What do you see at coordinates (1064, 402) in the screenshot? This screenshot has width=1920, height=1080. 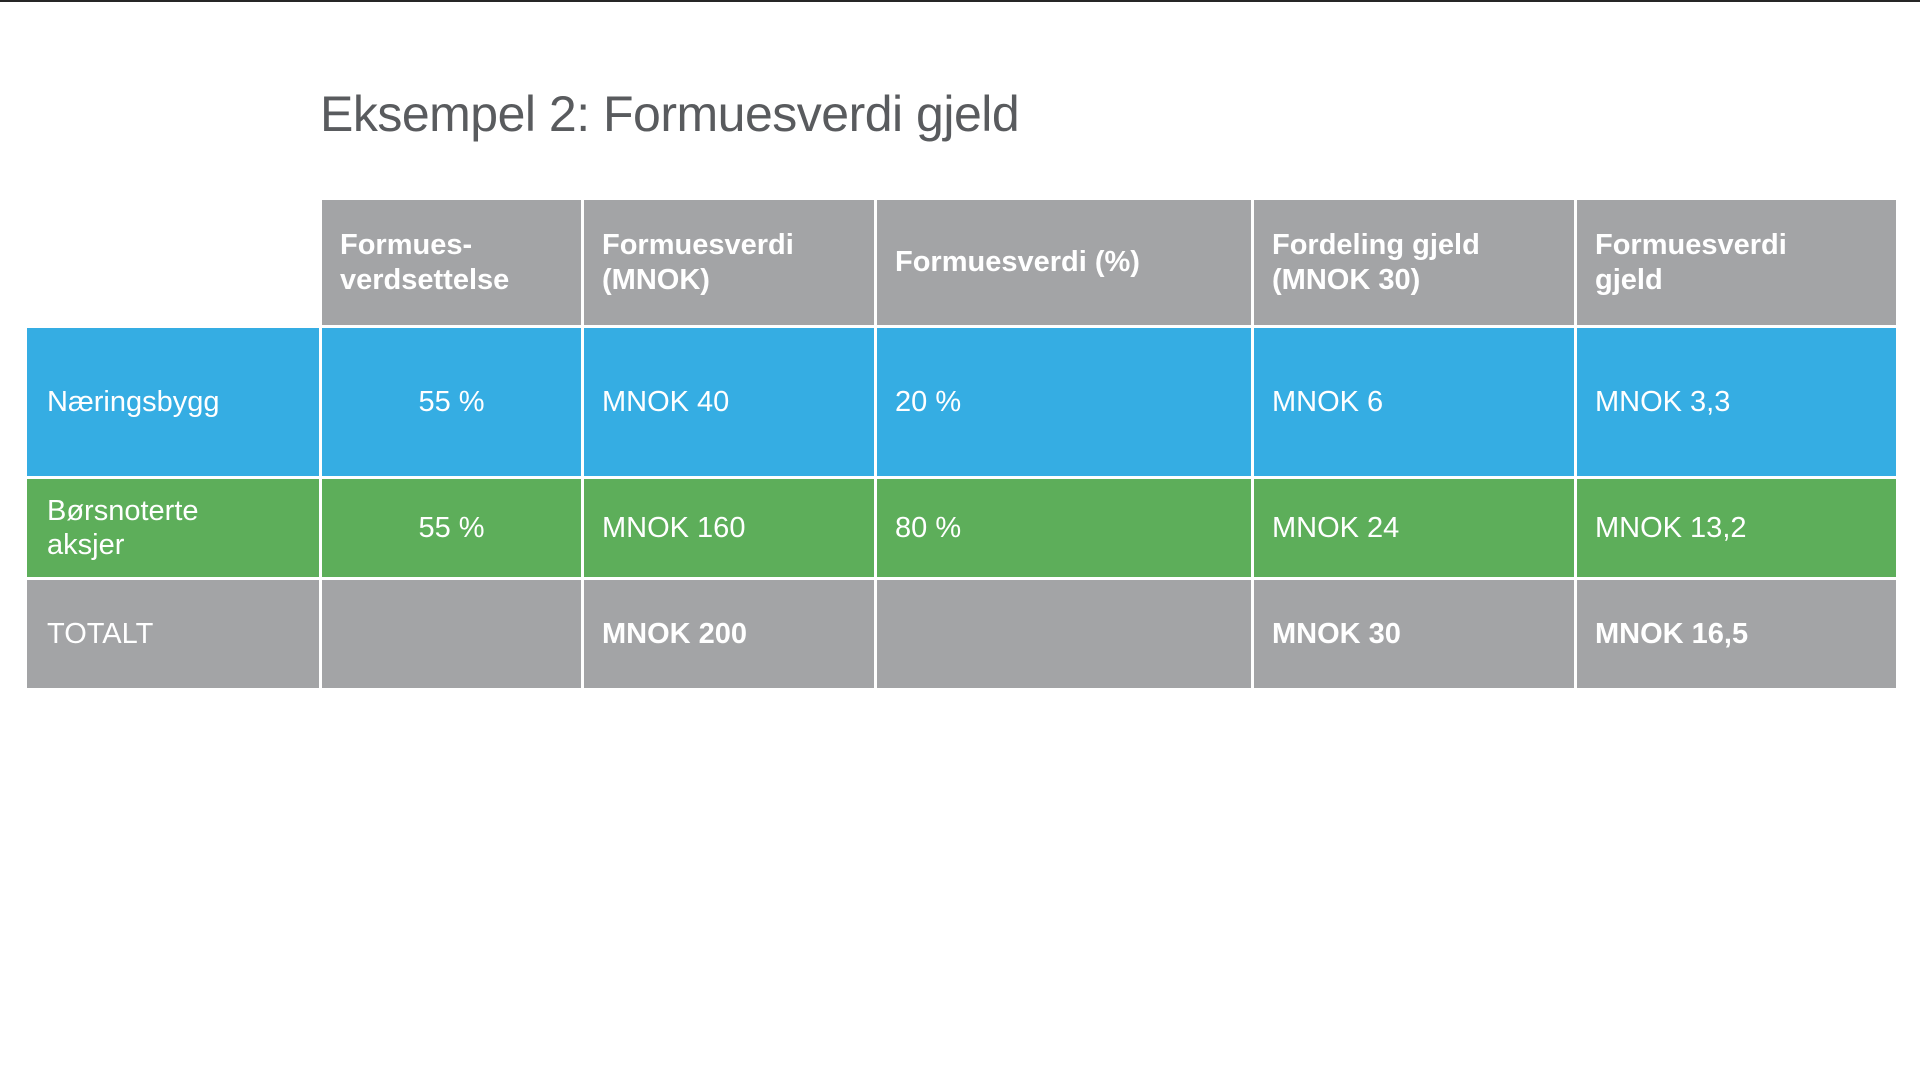 I see `table-cell: 20 %` at bounding box center [1064, 402].